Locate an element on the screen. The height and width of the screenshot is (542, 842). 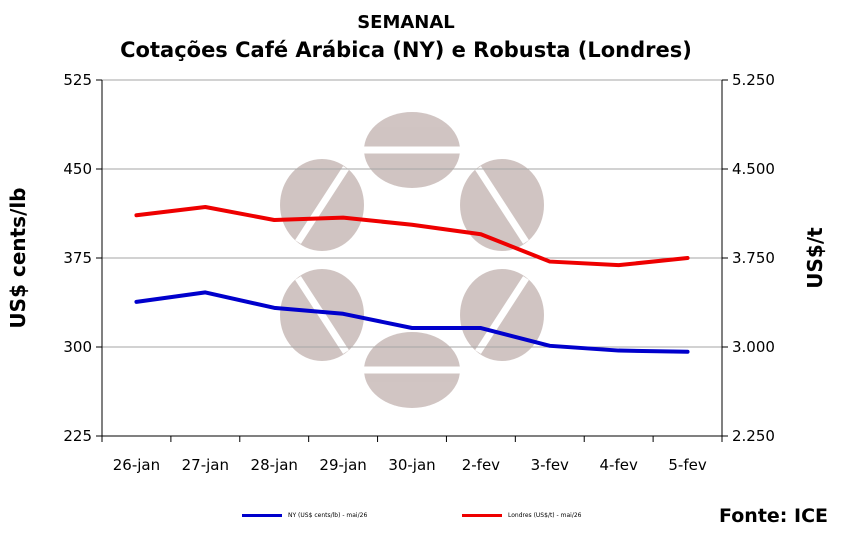
x-tick-label: 4-fev is located at coordinates (618, 465).